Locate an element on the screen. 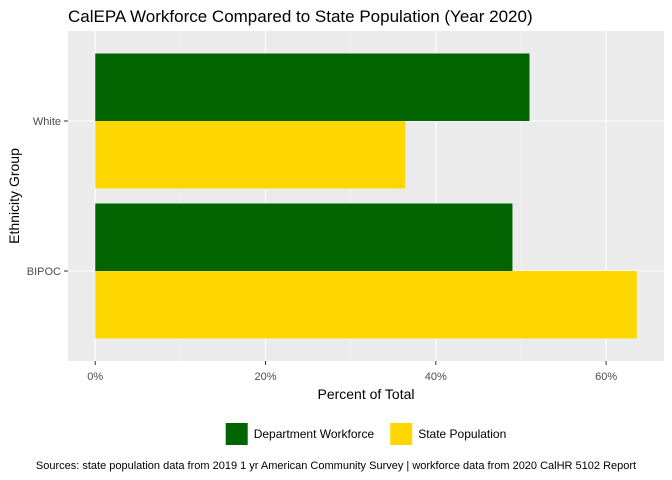  y-axis-title: Ethnicity Group is located at coordinates (14, 196).